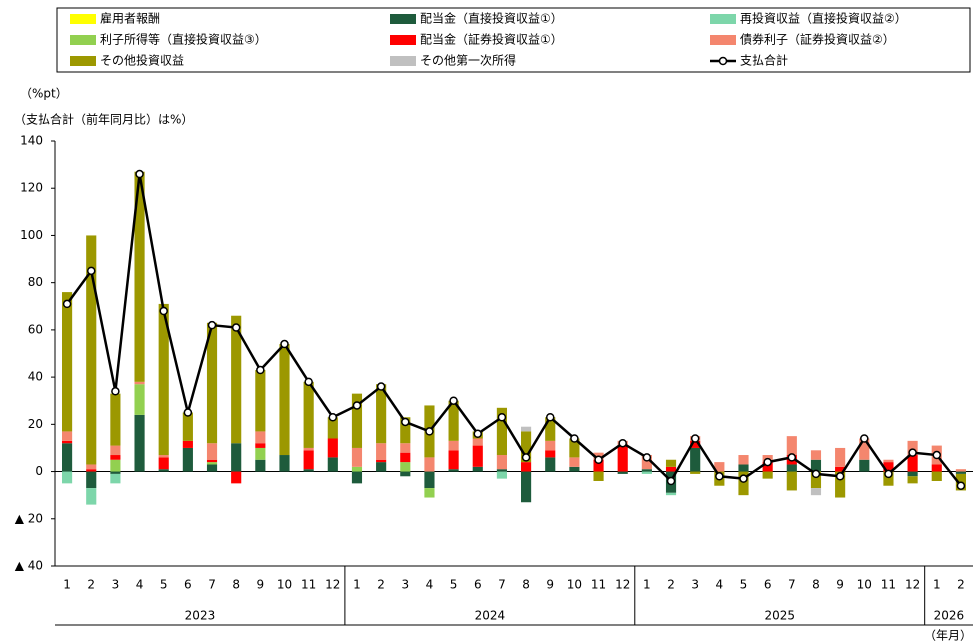 The height and width of the screenshot is (644, 974). What do you see at coordinates (212, 585) in the screenshot?
I see `x-tick-label: 7` at bounding box center [212, 585].